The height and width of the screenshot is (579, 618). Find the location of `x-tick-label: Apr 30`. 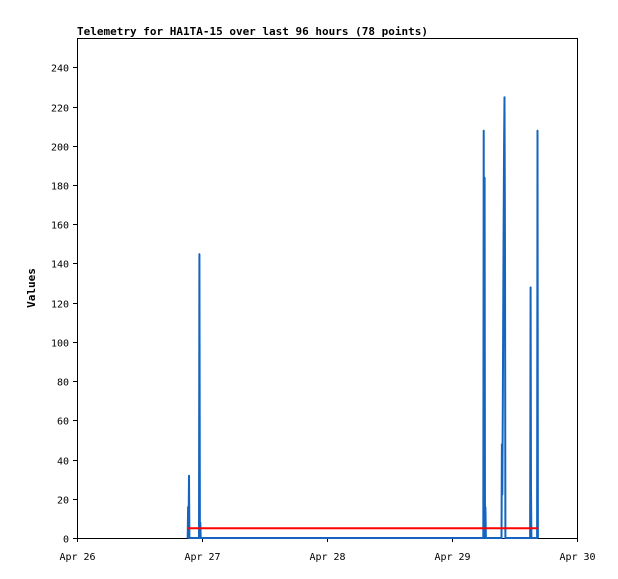

x-tick-label: Apr 30 is located at coordinates (577, 557).